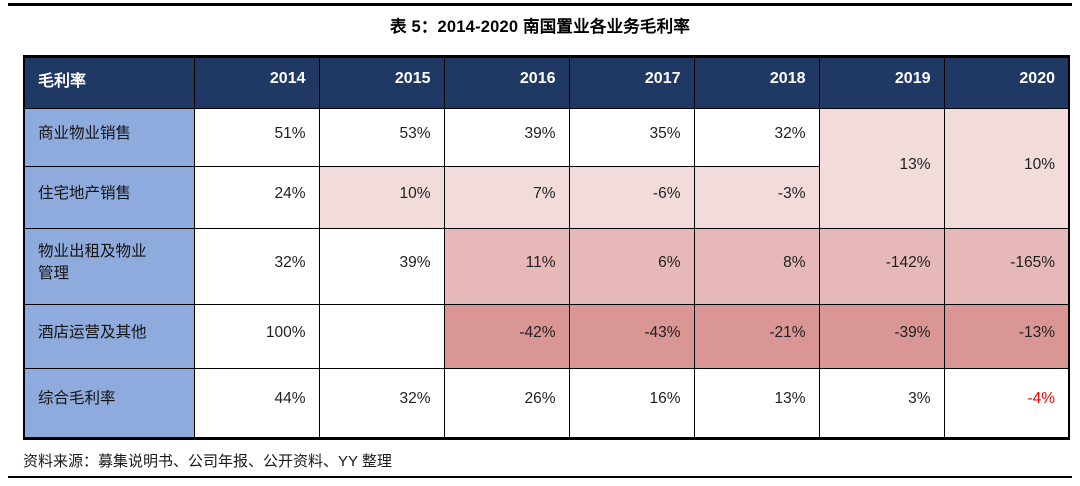  Describe the element at coordinates (540, 4) in the screenshot. I see `top-divider` at that location.